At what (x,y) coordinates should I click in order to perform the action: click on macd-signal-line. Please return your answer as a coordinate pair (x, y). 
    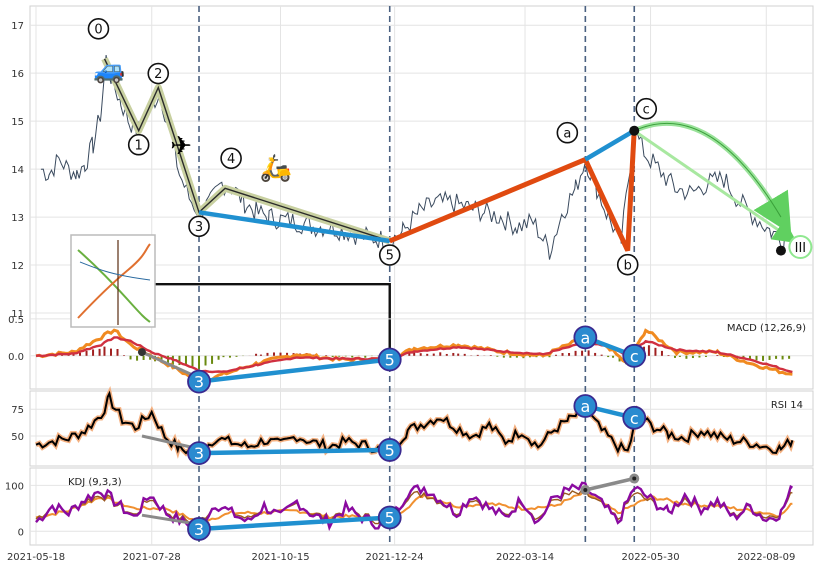
    Looking at the image, I should click on (414, 355).